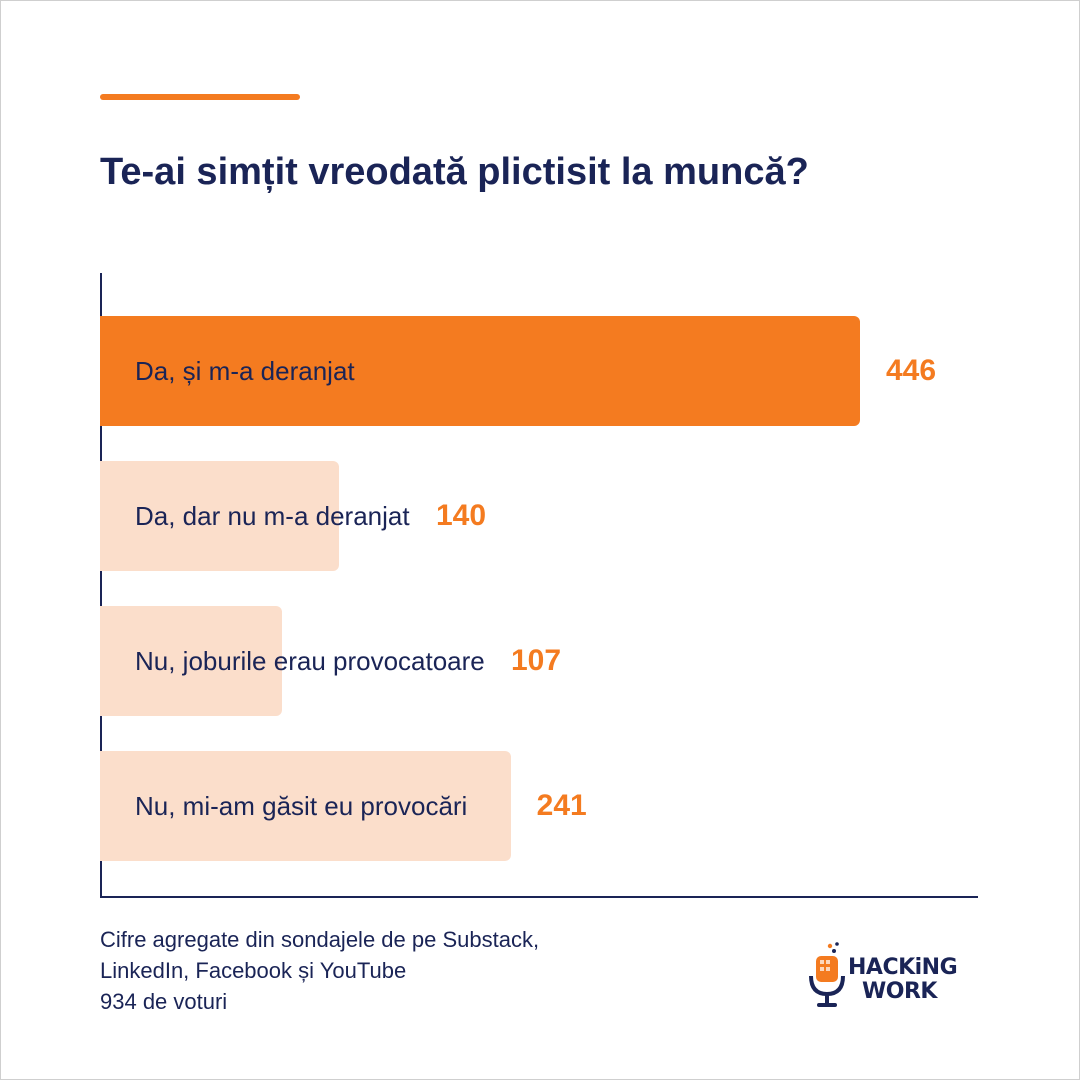 This screenshot has width=1080, height=1080. I want to click on bar-label-1: Da, și m-a deranjat, so click(245, 371).